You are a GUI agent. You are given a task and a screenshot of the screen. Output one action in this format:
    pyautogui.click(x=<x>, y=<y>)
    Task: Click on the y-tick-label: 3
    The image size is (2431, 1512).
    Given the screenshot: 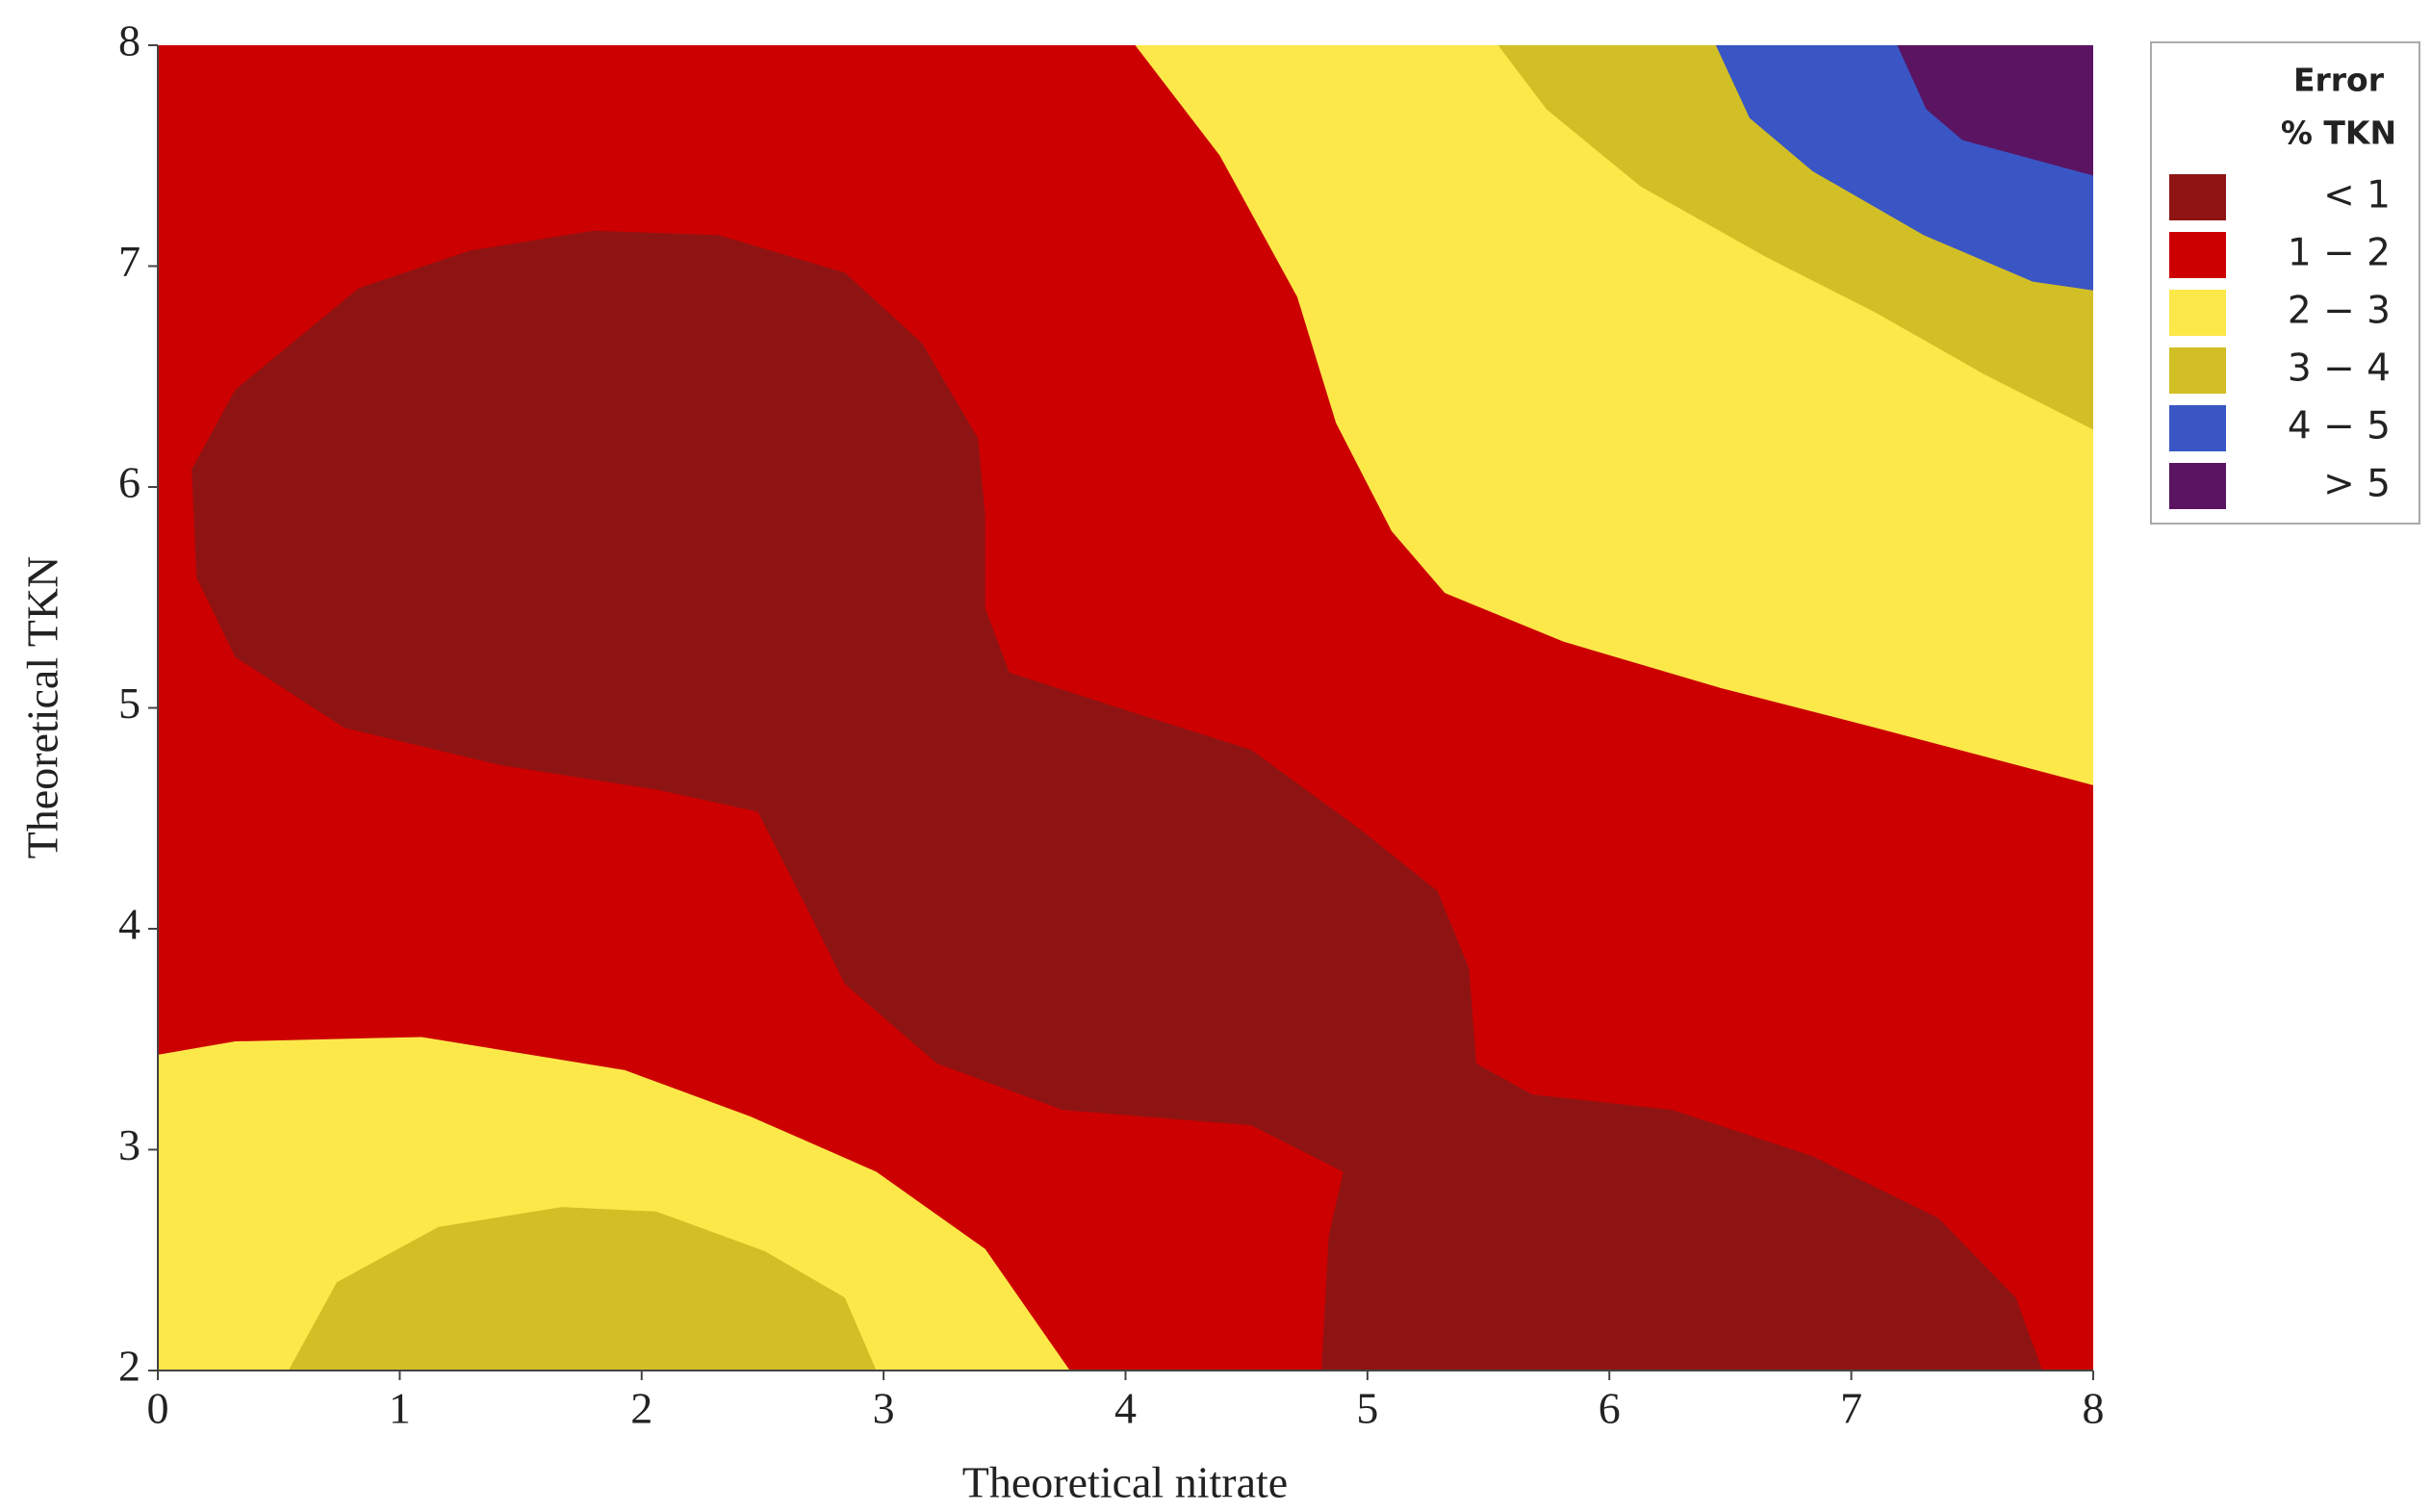 What is the action you would take?
    pyautogui.click(x=129, y=1144)
    